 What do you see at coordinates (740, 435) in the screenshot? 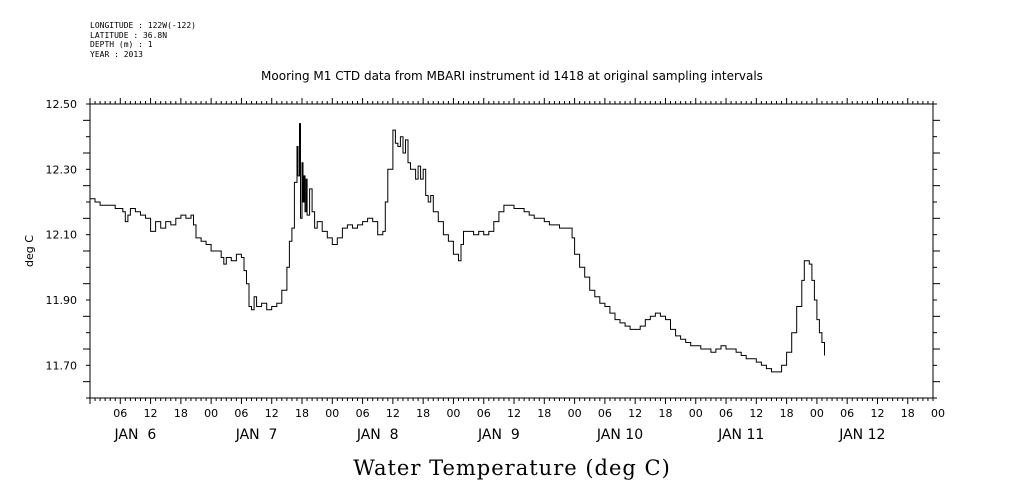
I see `day-label: JAN 11` at bounding box center [740, 435].